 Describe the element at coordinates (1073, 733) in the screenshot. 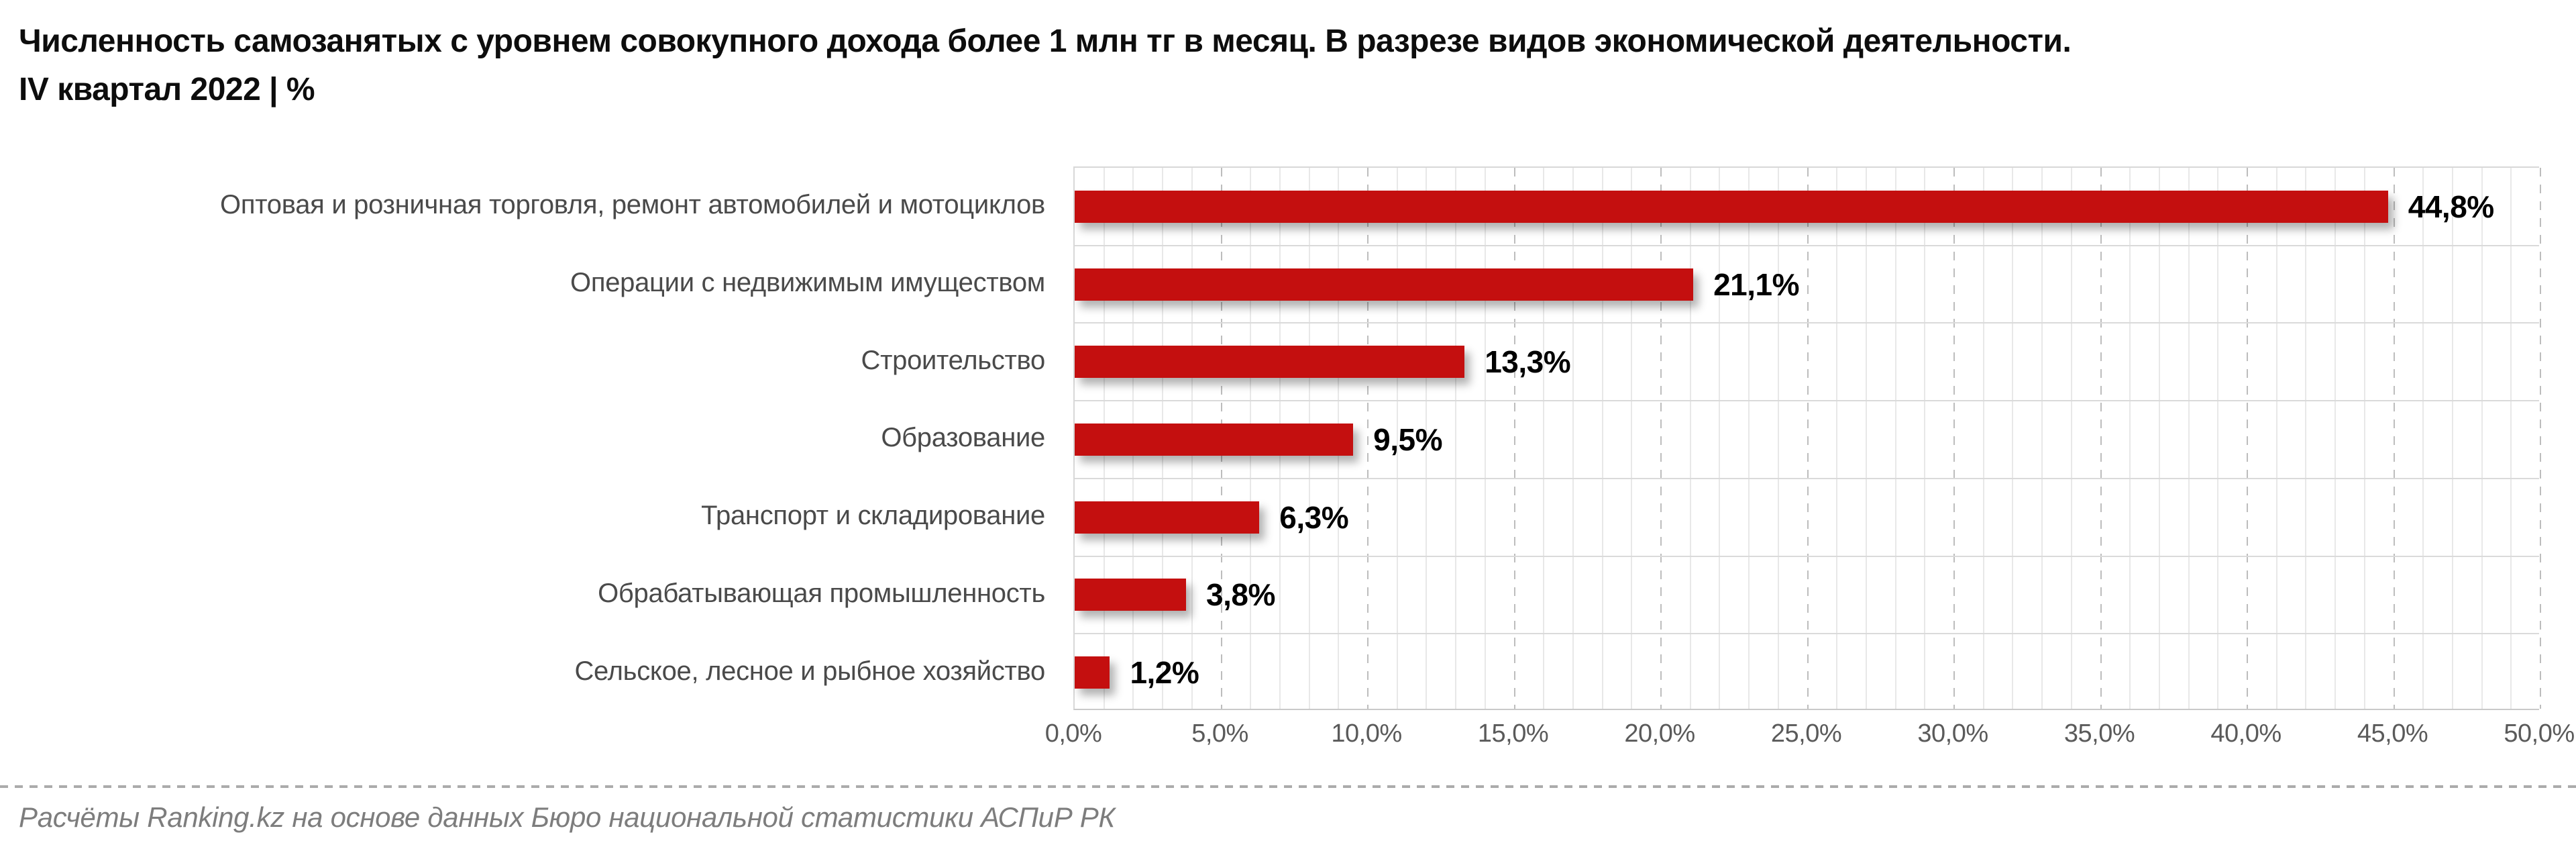

I see `x-axis-tick-label: 0,0%` at that location.